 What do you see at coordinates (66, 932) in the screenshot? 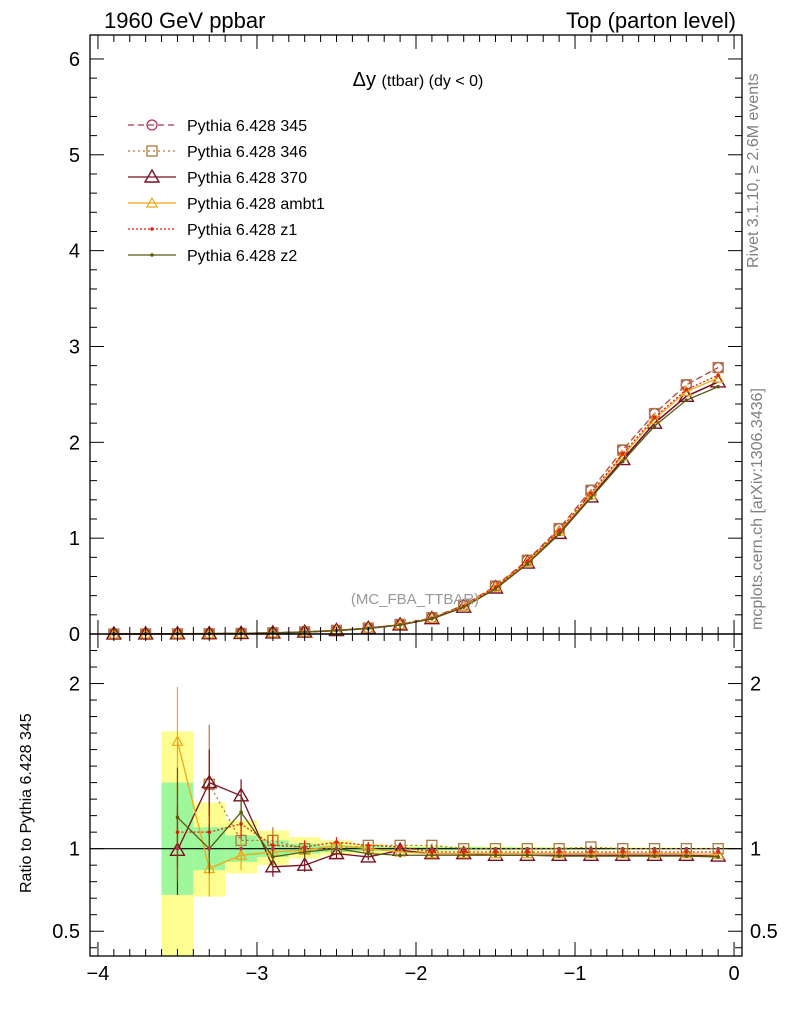
I see `ratio-y-tick-label-left: 0.5` at bounding box center [66, 932].